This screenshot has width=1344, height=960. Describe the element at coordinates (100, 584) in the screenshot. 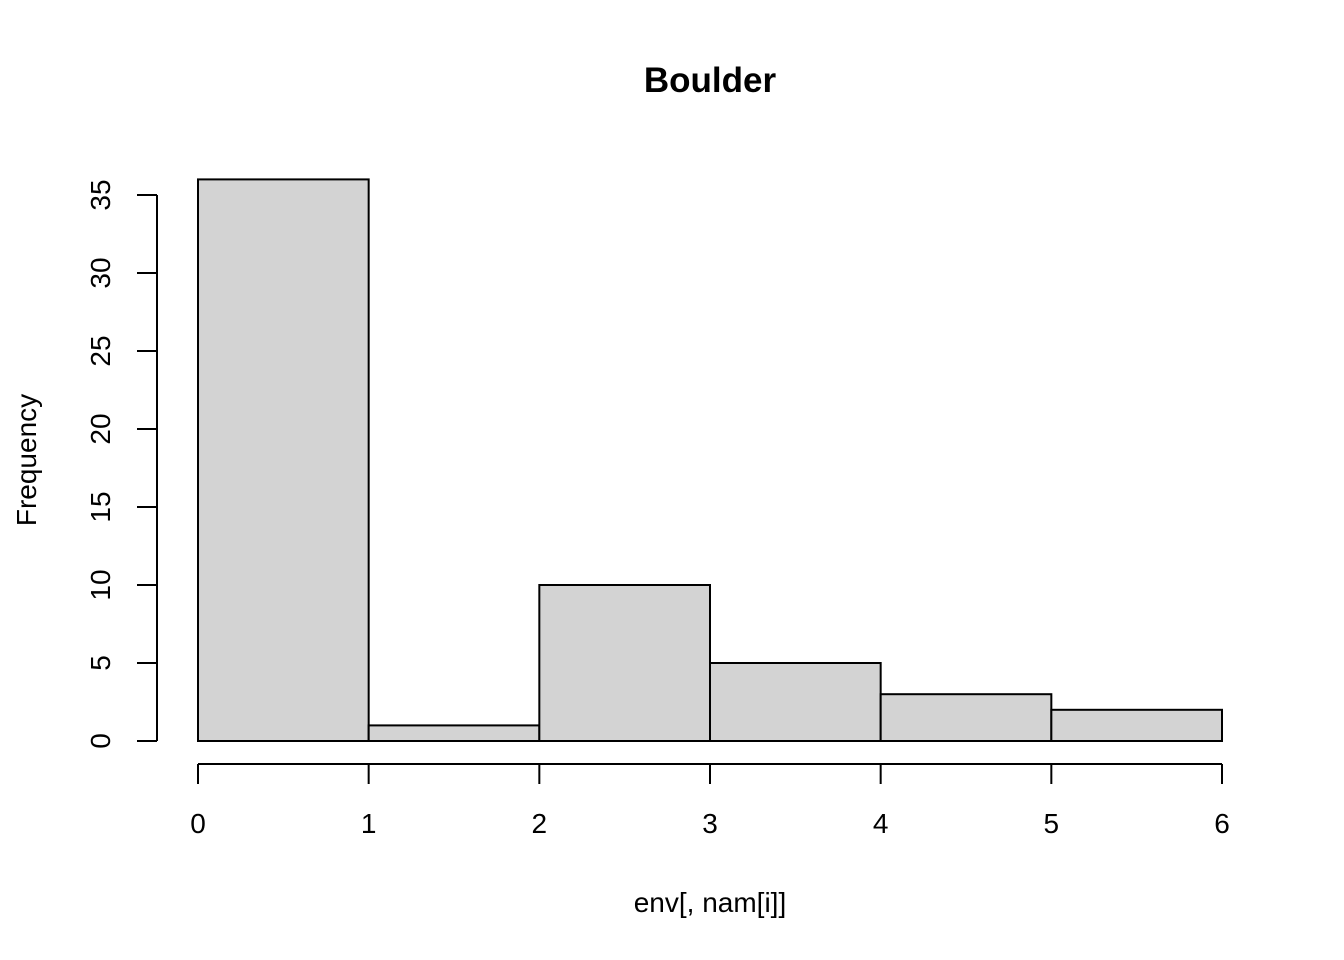

I see `y-tick-label-2: 10` at that location.